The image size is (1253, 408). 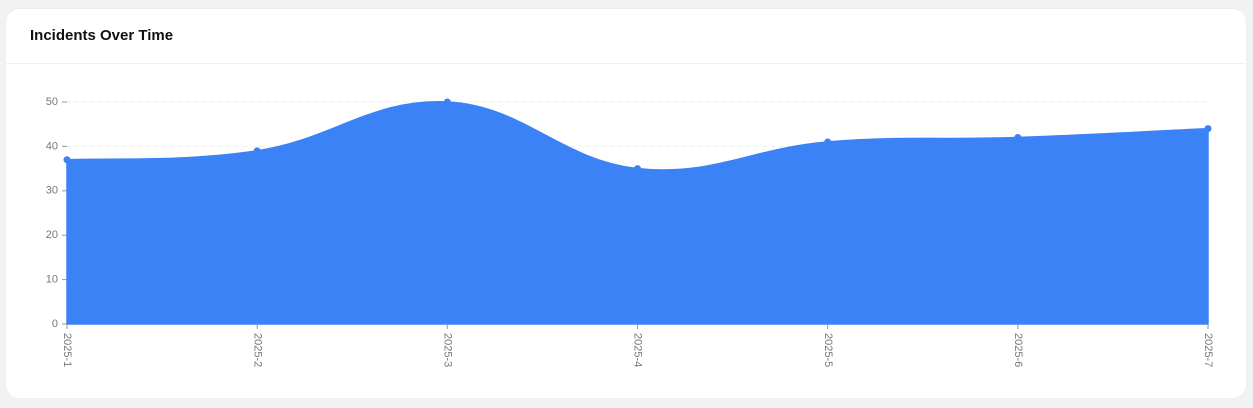 What do you see at coordinates (52, 191) in the screenshot?
I see `y-tick-label: 30` at bounding box center [52, 191].